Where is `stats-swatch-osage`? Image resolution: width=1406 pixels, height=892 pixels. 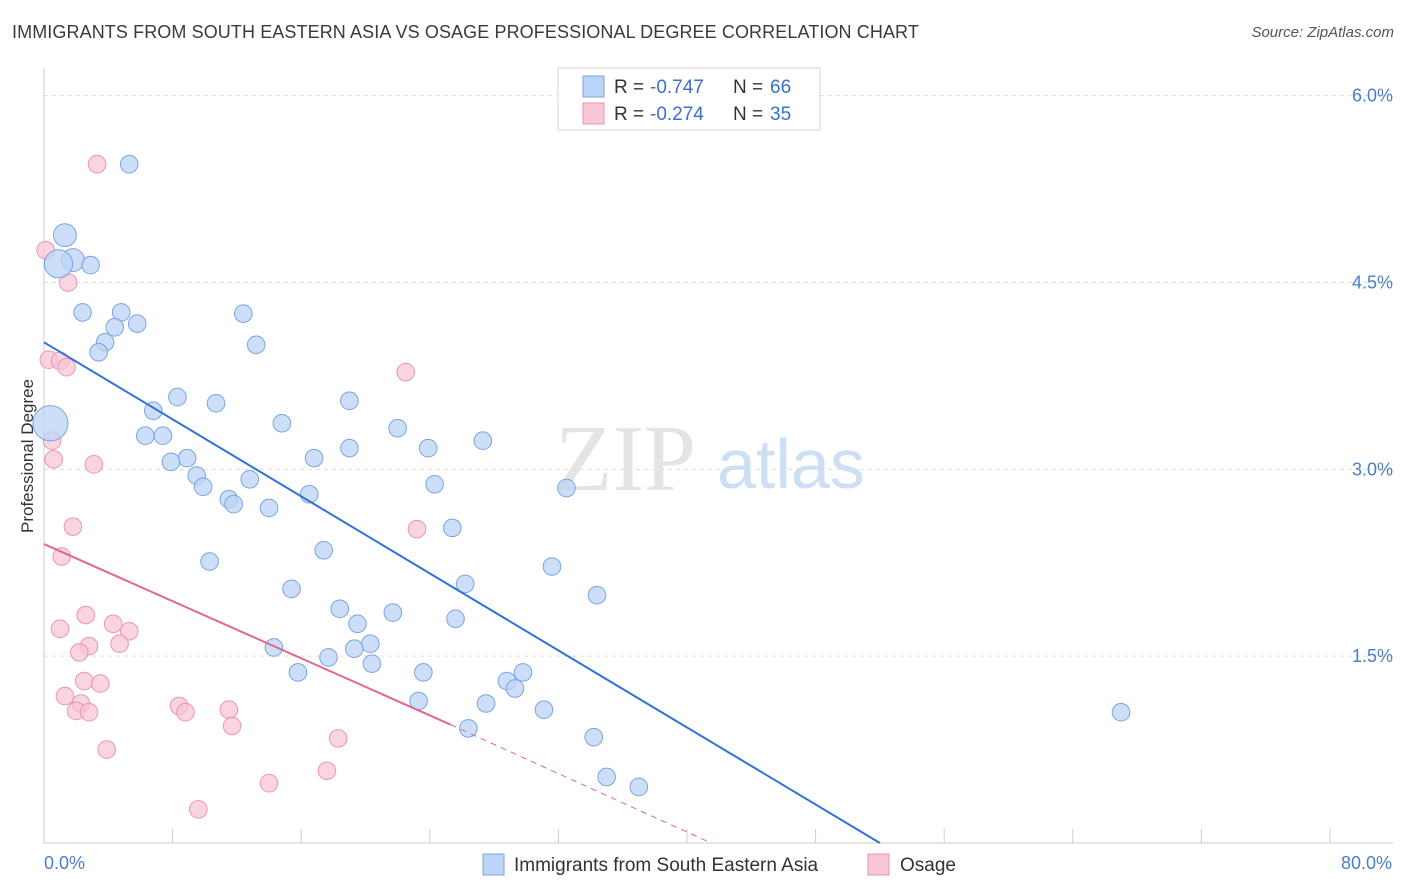 stats-swatch-osage is located at coordinates (593, 113).